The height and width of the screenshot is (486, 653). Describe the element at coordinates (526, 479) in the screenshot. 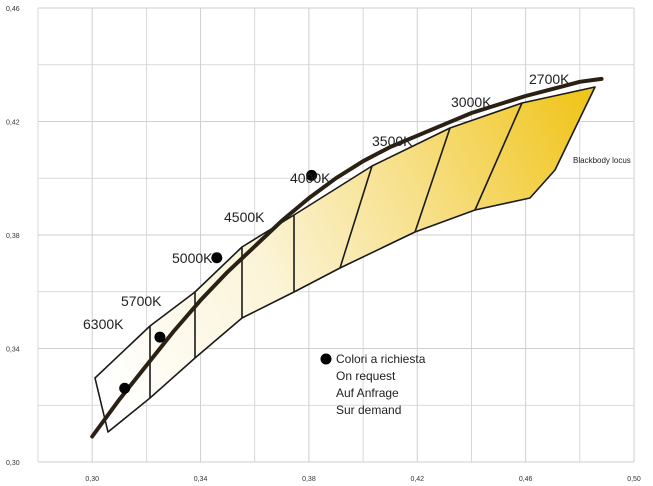

I see `x-tick-label: 0,46` at that location.